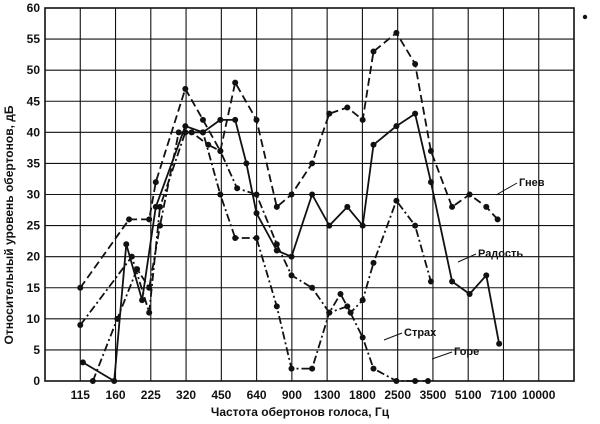 The width and height of the screenshot is (600, 424). Describe the element at coordinates (327, 395) in the screenshot. I see `x-tick-label: 1300` at that location.